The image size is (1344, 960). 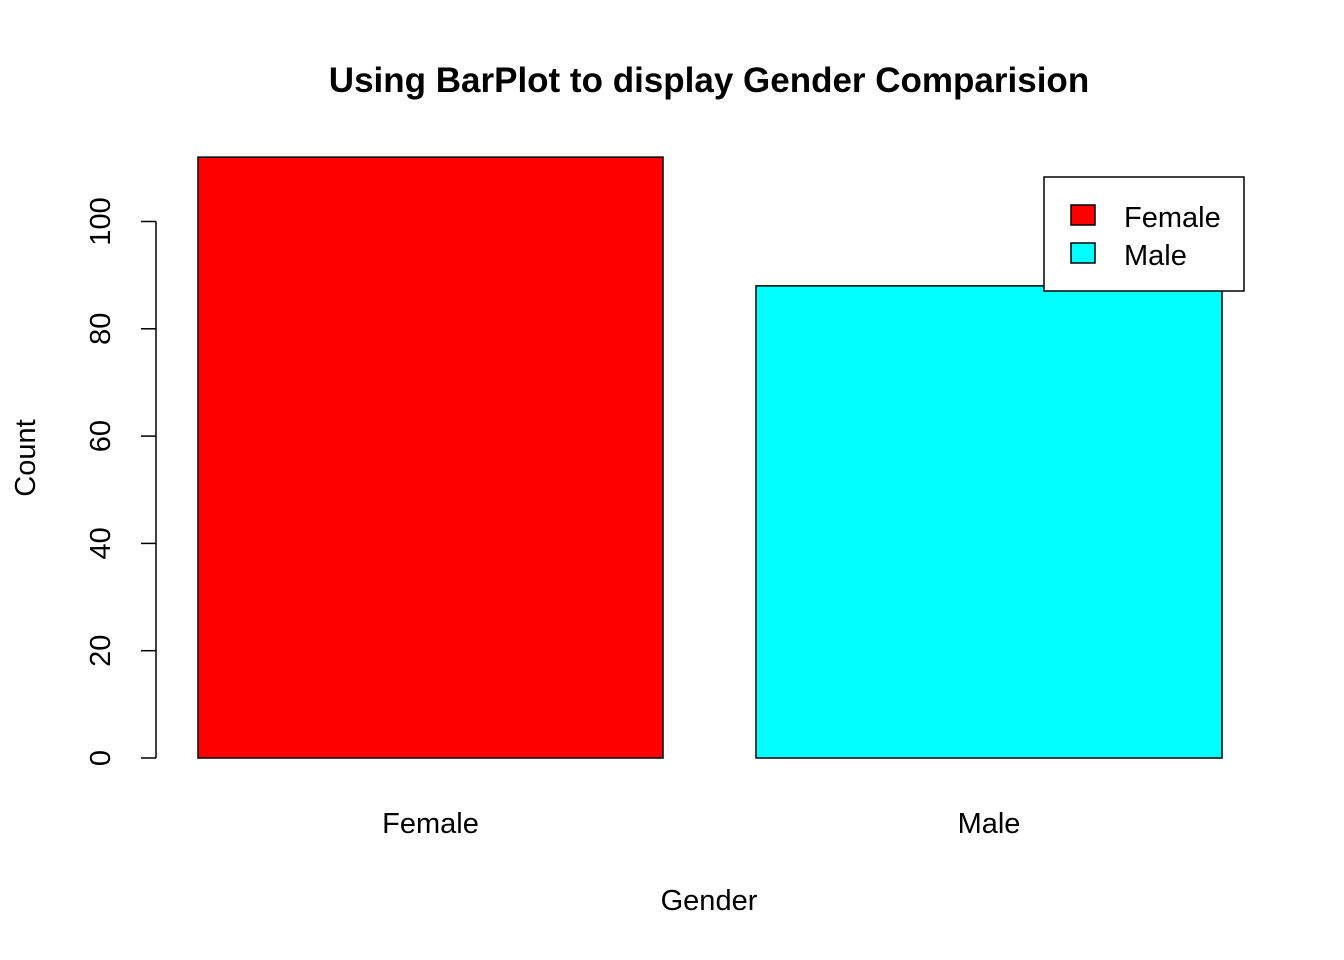 I want to click on legend-swatch-female, so click(x=1083, y=215).